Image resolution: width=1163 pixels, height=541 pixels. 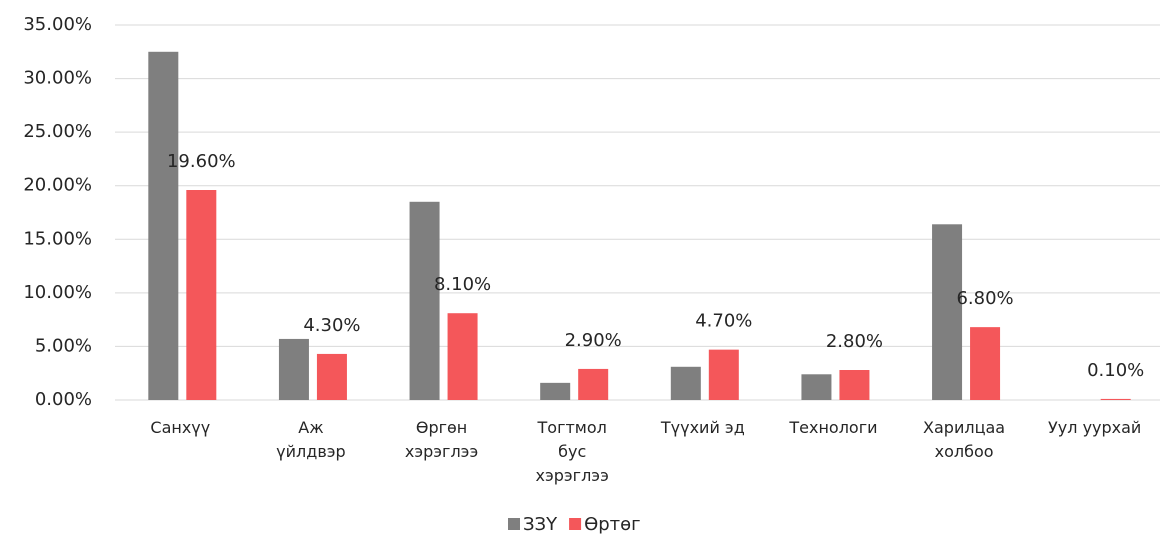 I want to click on y-tick-label: 0.00%, so click(x=63, y=399).